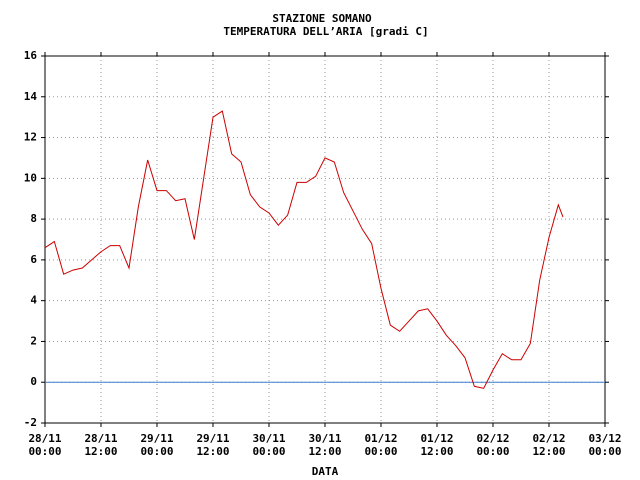  What do you see at coordinates (156, 445) in the screenshot?
I see `x-tick-label: 29/11 00:00` at bounding box center [156, 445].